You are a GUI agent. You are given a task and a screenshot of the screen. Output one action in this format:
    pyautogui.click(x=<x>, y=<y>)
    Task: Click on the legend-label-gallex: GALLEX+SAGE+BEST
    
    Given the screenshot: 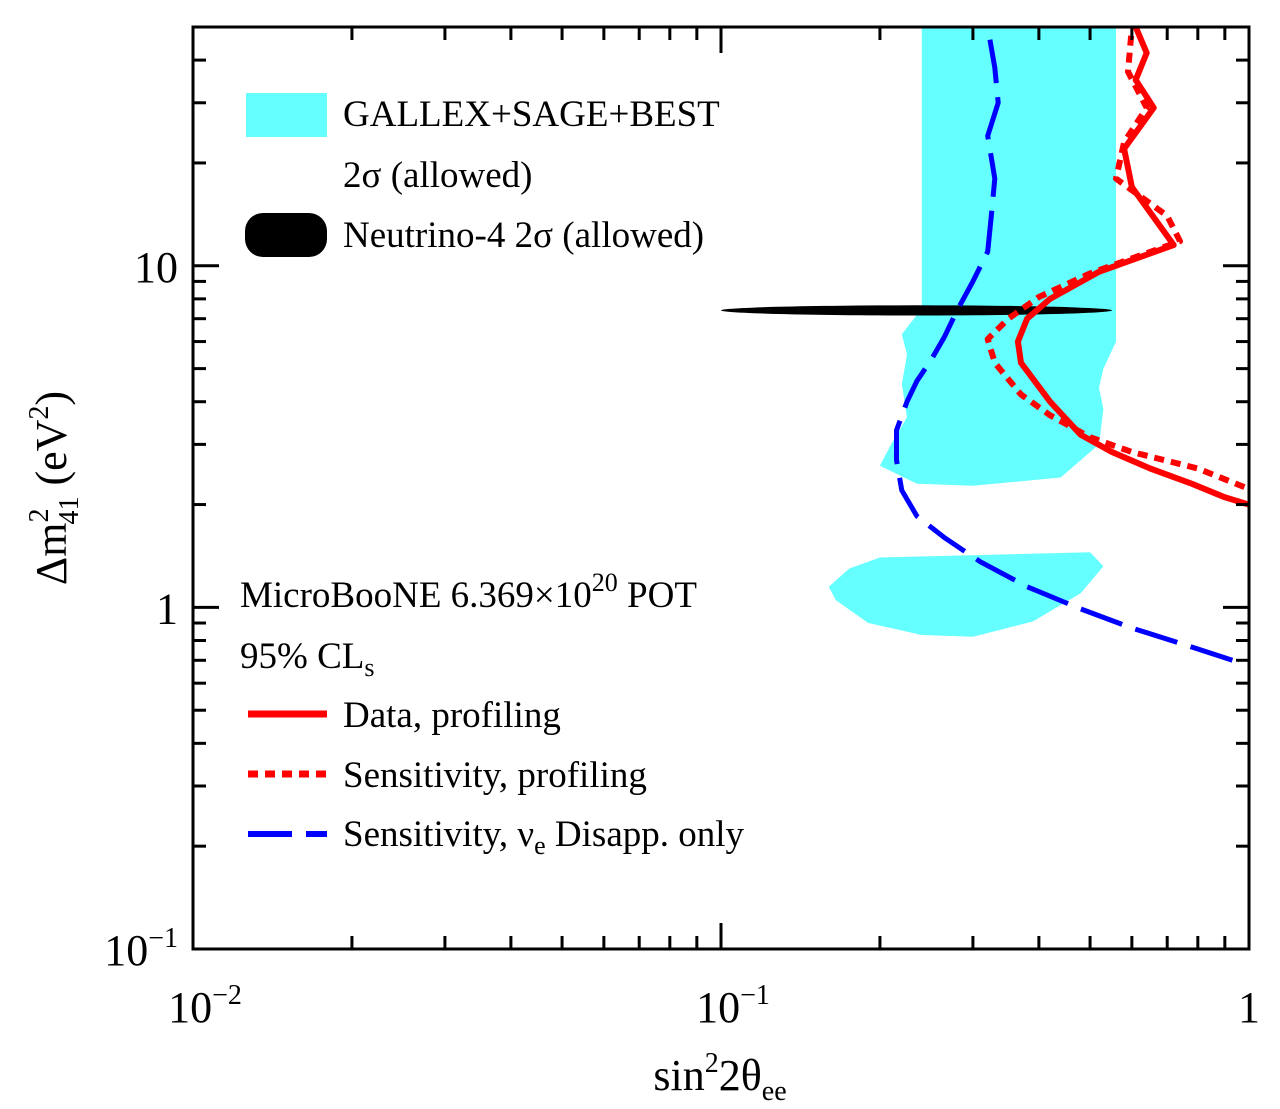 What is the action you would take?
    pyautogui.click(x=531, y=114)
    